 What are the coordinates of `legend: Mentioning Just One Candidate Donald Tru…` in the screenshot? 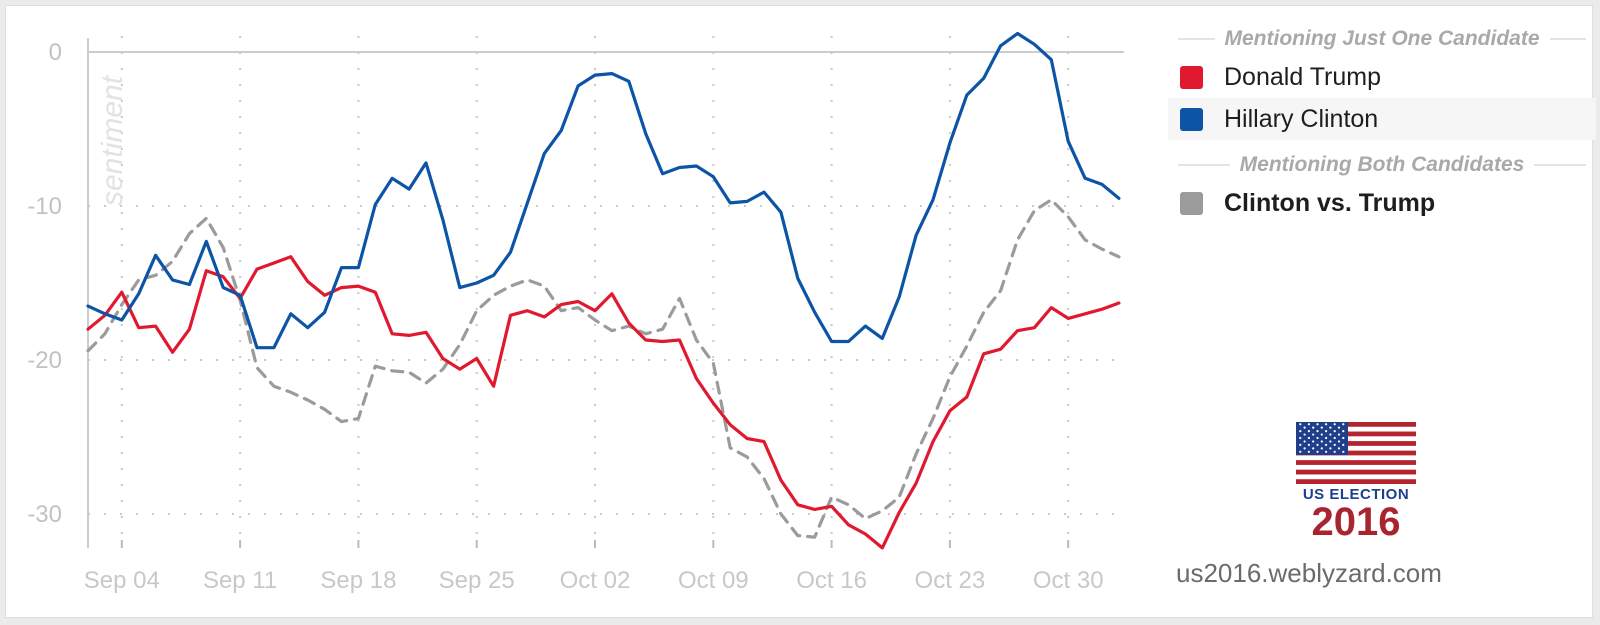 It's located at (1382, 123).